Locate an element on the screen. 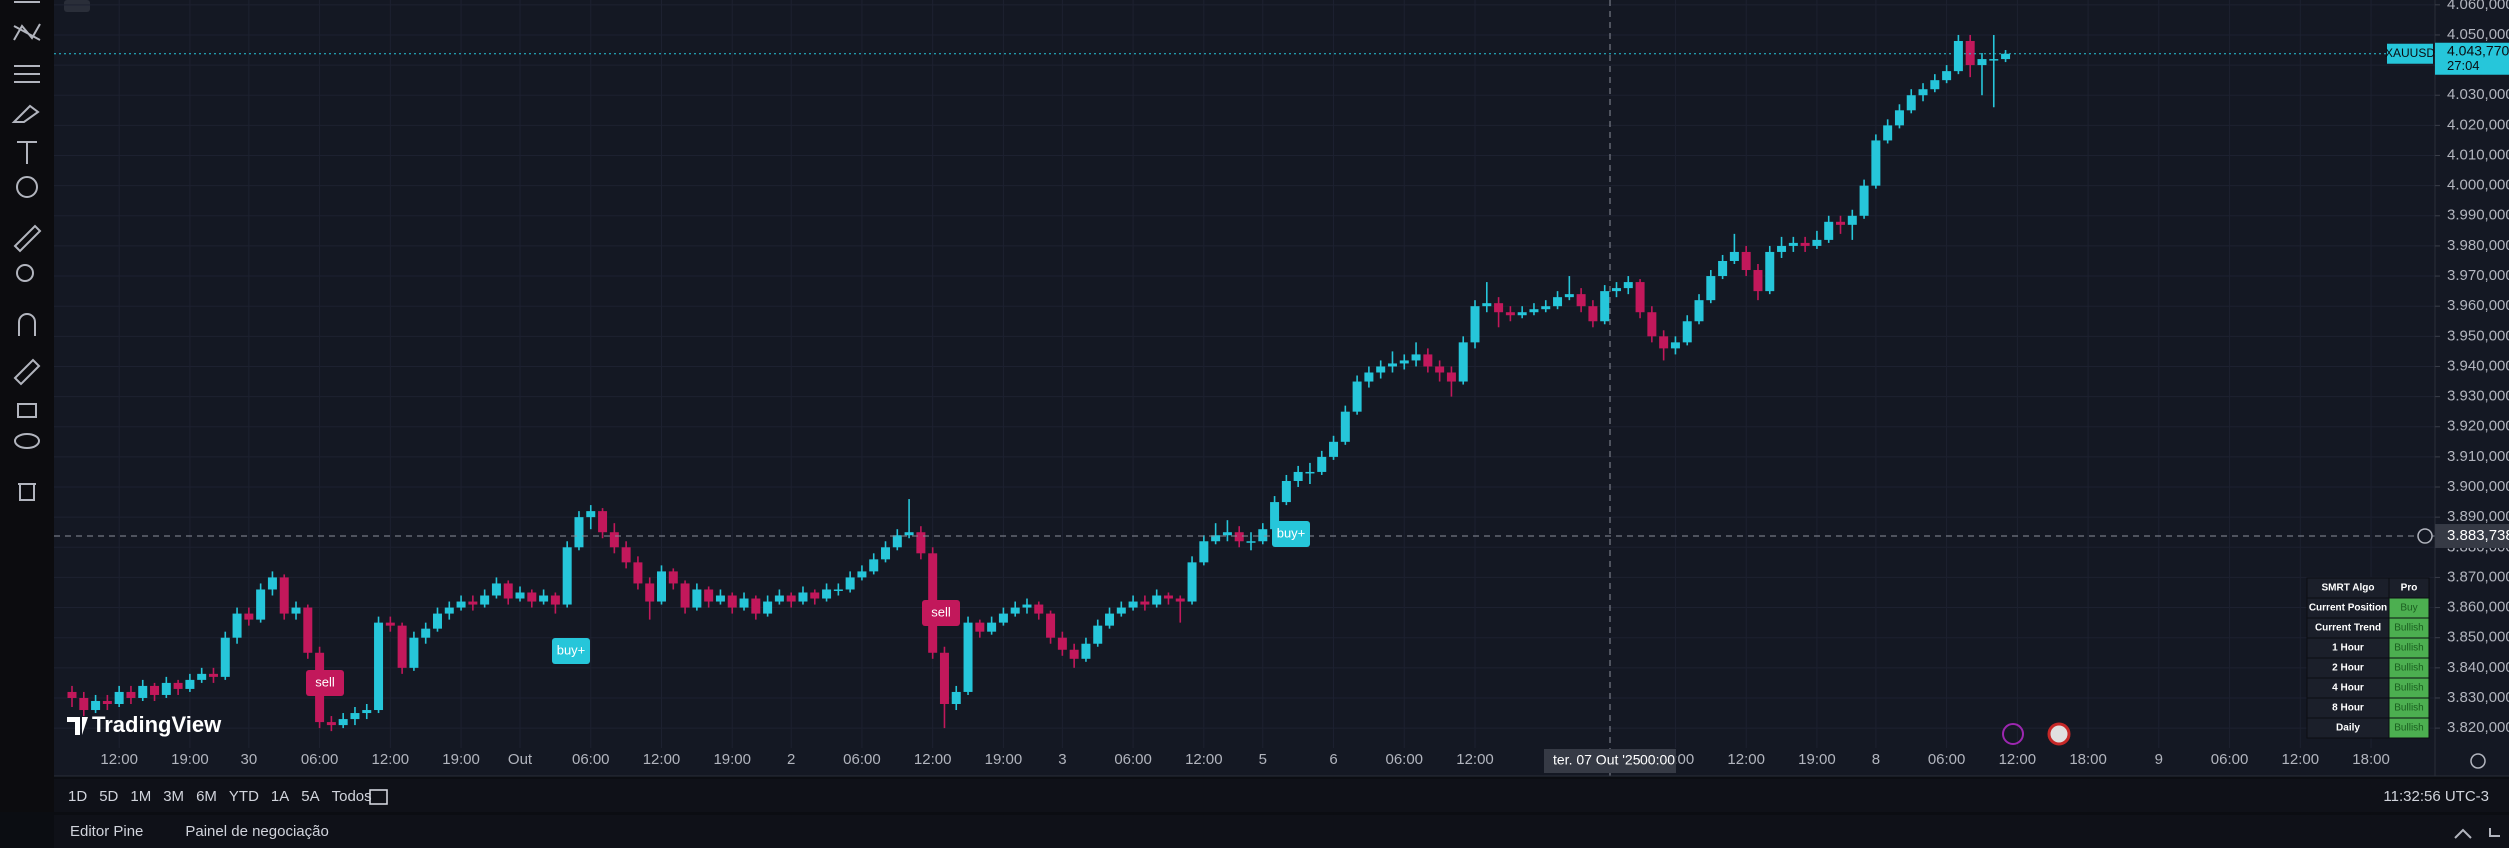 The image size is (2509, 848). icon-lock-draw is located at coordinates (27, 372).